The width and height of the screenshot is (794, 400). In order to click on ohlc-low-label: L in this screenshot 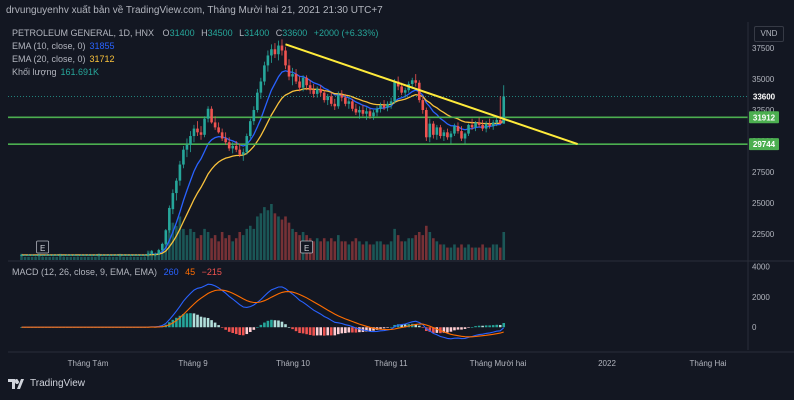, I will do `click(242, 33)`.